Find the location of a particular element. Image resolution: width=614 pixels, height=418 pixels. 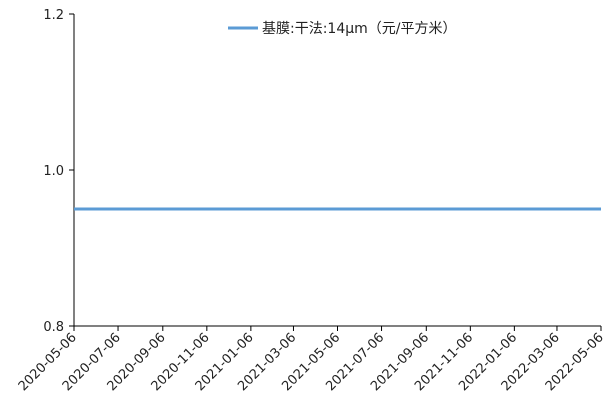

legend: 基膜:干法:14μm（元/平方米） is located at coordinates (342, 28).